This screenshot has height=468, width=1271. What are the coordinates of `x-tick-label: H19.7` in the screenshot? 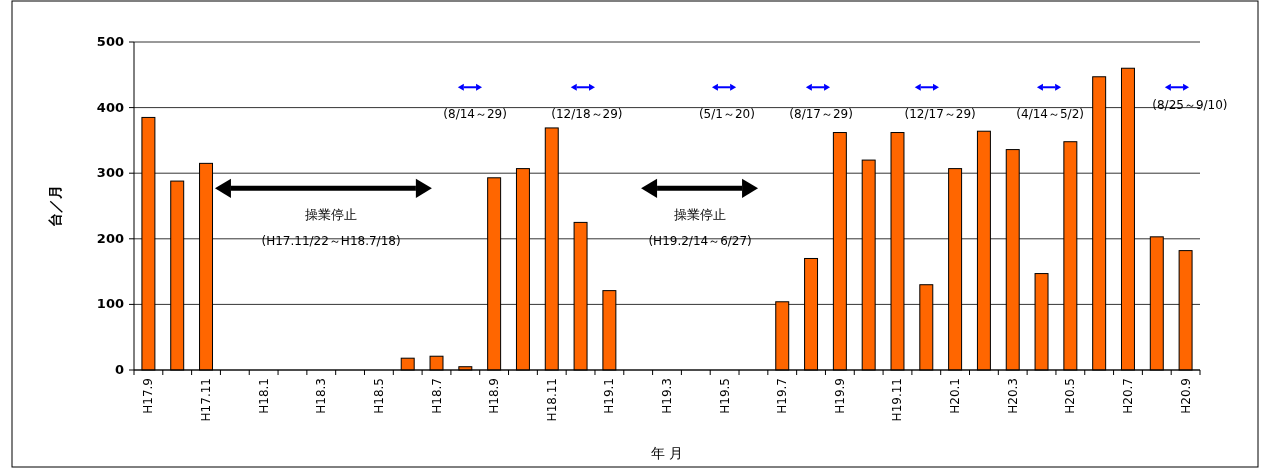 It's located at (782, 396).